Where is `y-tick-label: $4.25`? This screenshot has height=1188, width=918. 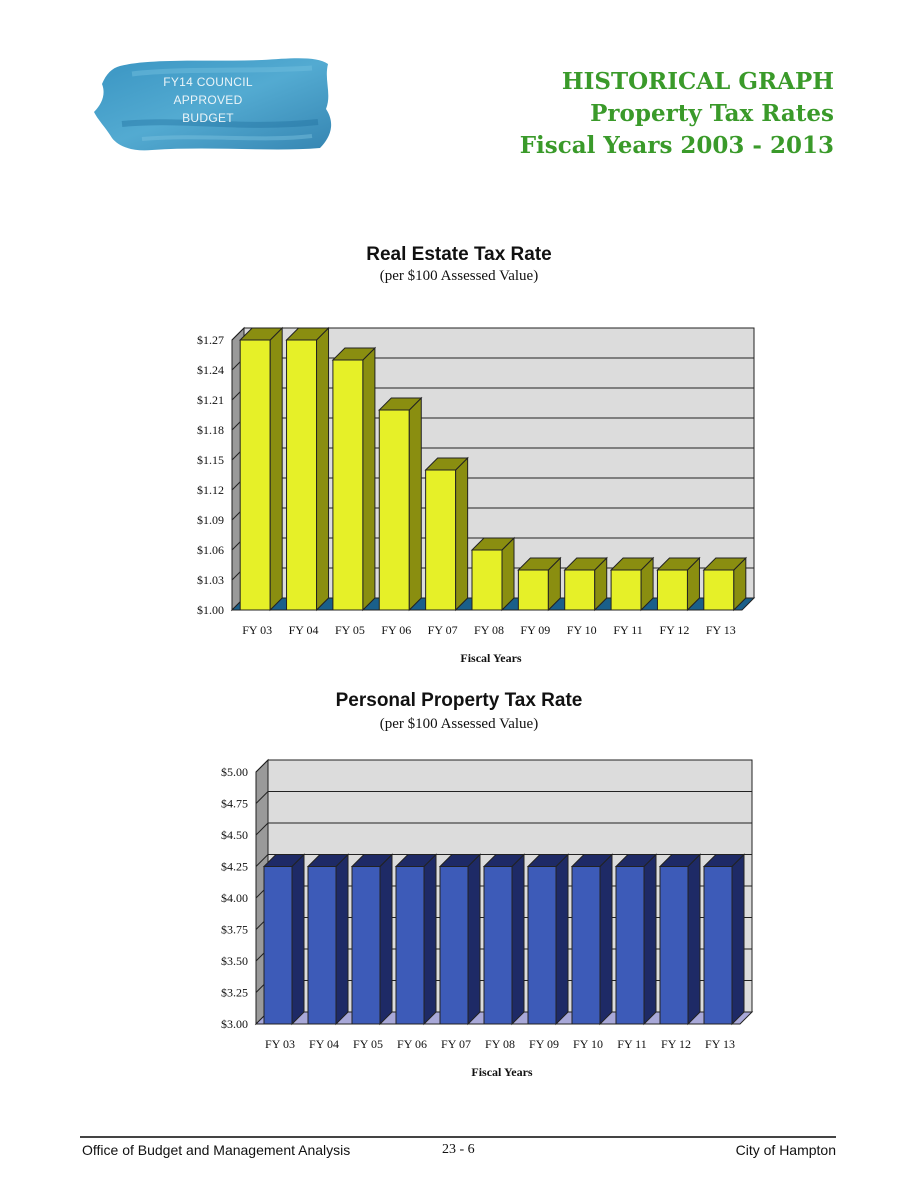 y-tick-label: $4.25 is located at coordinates (234, 867).